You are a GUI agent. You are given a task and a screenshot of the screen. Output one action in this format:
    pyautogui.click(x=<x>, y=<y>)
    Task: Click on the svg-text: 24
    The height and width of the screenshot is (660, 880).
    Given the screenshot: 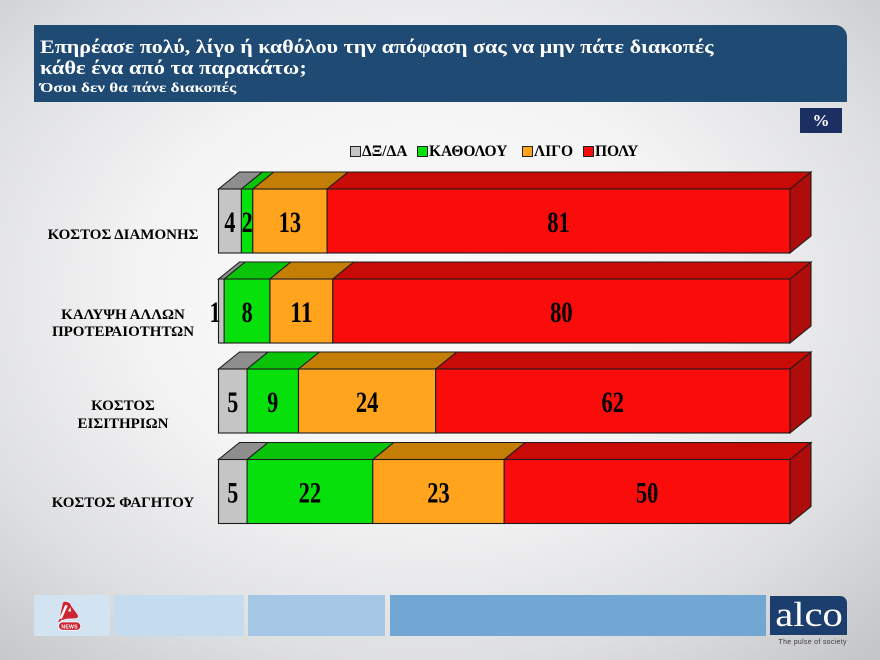 What is the action you would take?
    pyautogui.click(x=367, y=402)
    